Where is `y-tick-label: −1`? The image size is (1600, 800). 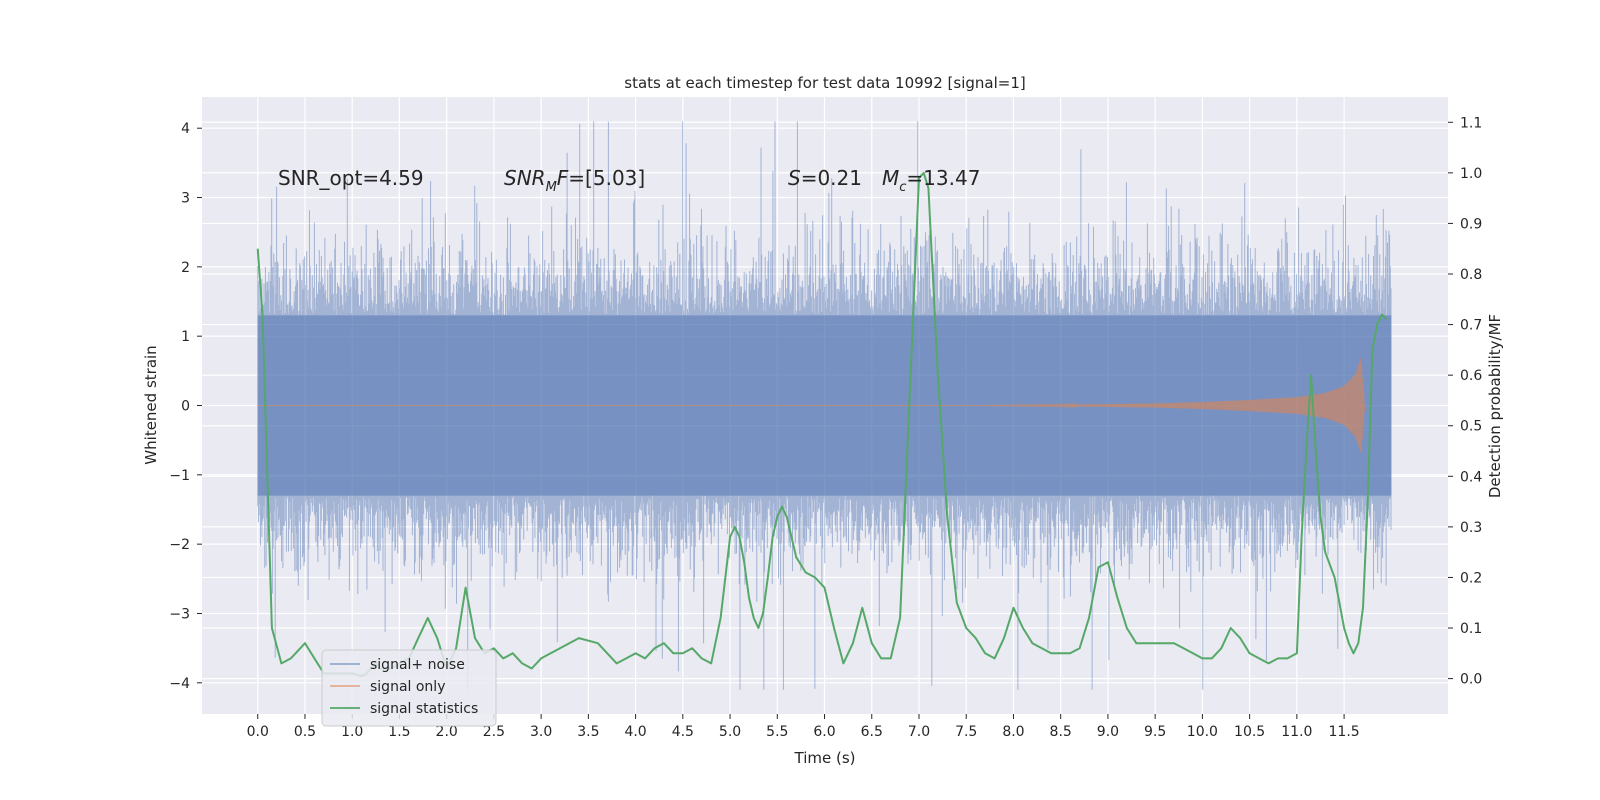 y-tick-label: −1 is located at coordinates (179, 476).